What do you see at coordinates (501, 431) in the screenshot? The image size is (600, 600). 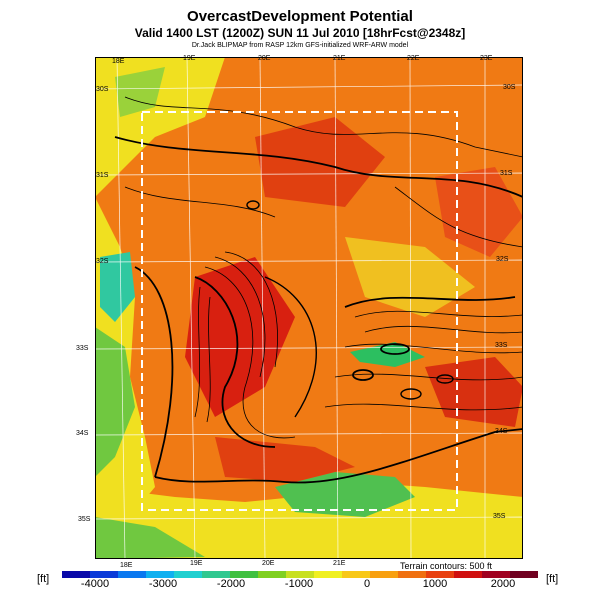 I see `lat-label-right: 34S` at bounding box center [501, 431].